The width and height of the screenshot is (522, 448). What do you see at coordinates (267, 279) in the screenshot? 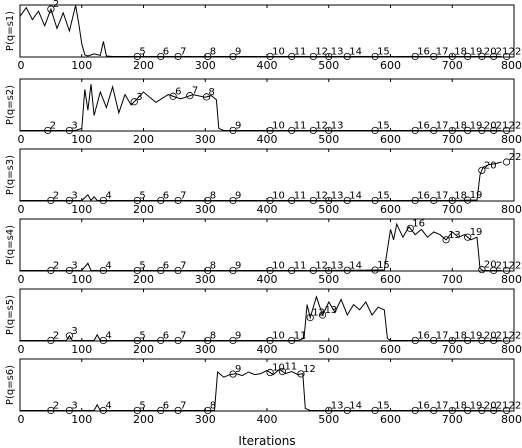
I see `x-tick-label: 400` at bounding box center [267, 279].